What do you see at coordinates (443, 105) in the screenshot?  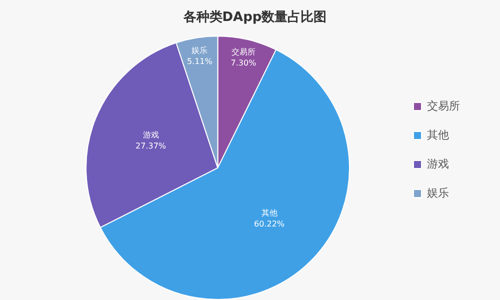 I see `legend-label: 交易所` at bounding box center [443, 105].